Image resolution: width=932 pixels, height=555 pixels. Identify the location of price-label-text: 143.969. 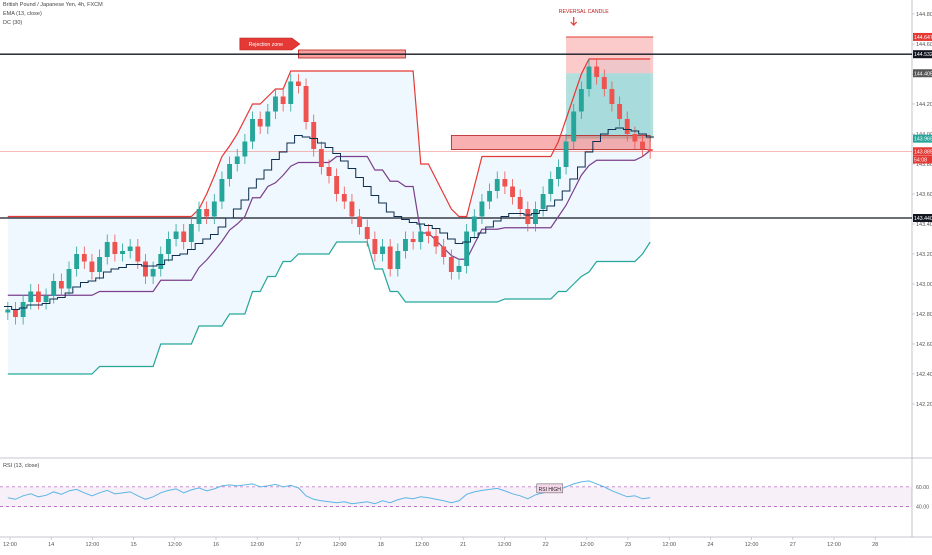
(923, 140).